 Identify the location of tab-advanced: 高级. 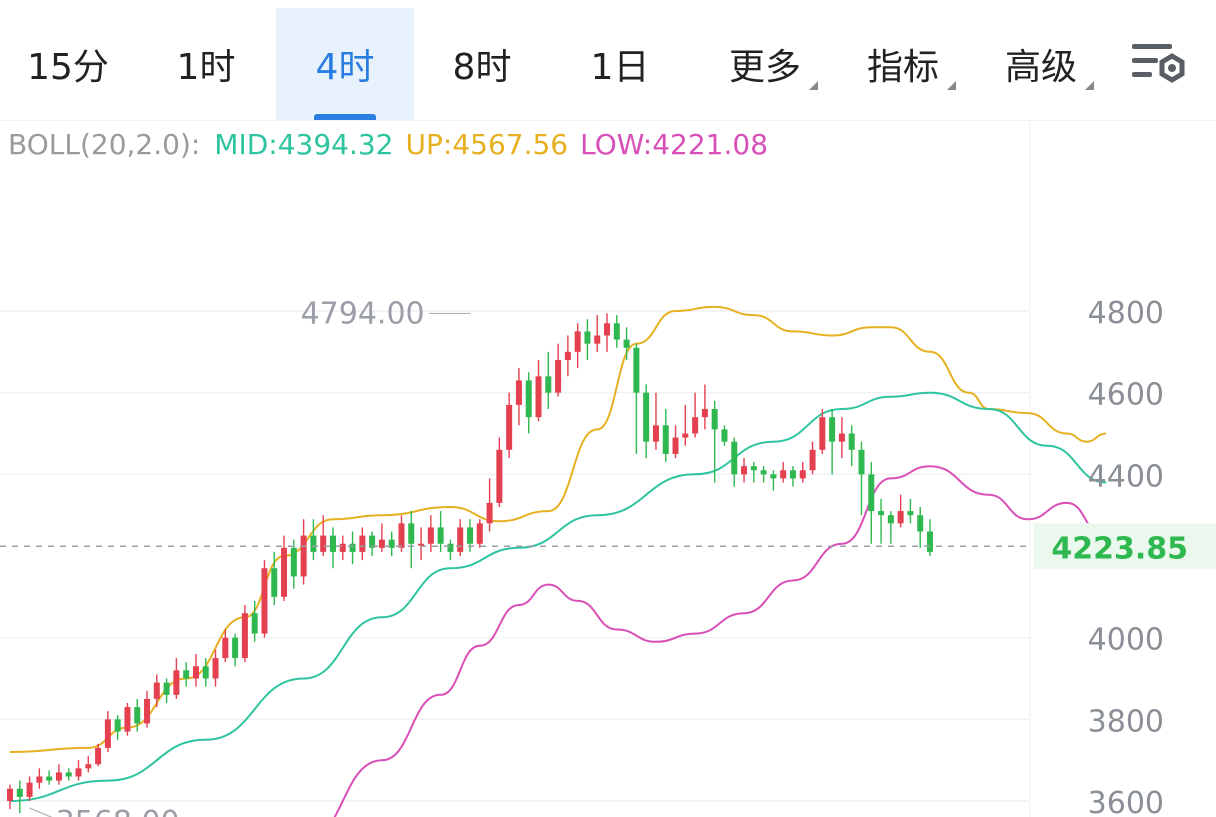
(1041, 64).